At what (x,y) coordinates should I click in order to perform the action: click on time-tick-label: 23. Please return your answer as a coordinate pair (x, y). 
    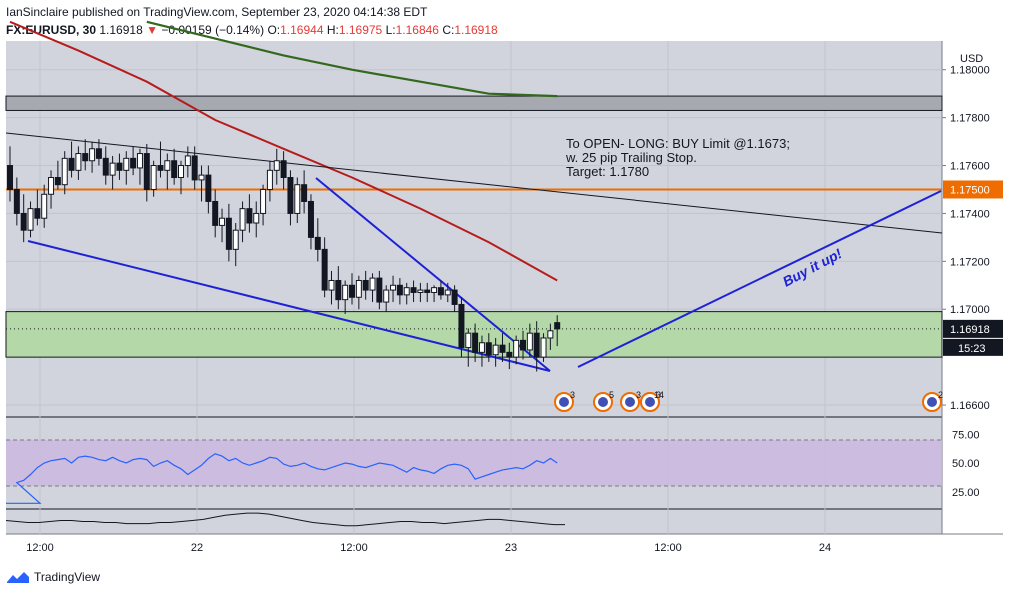
    Looking at the image, I should click on (511, 548).